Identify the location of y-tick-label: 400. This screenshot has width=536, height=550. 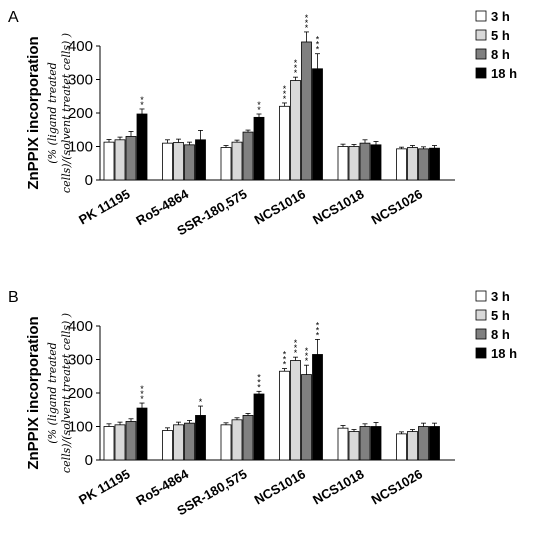
(80, 326).